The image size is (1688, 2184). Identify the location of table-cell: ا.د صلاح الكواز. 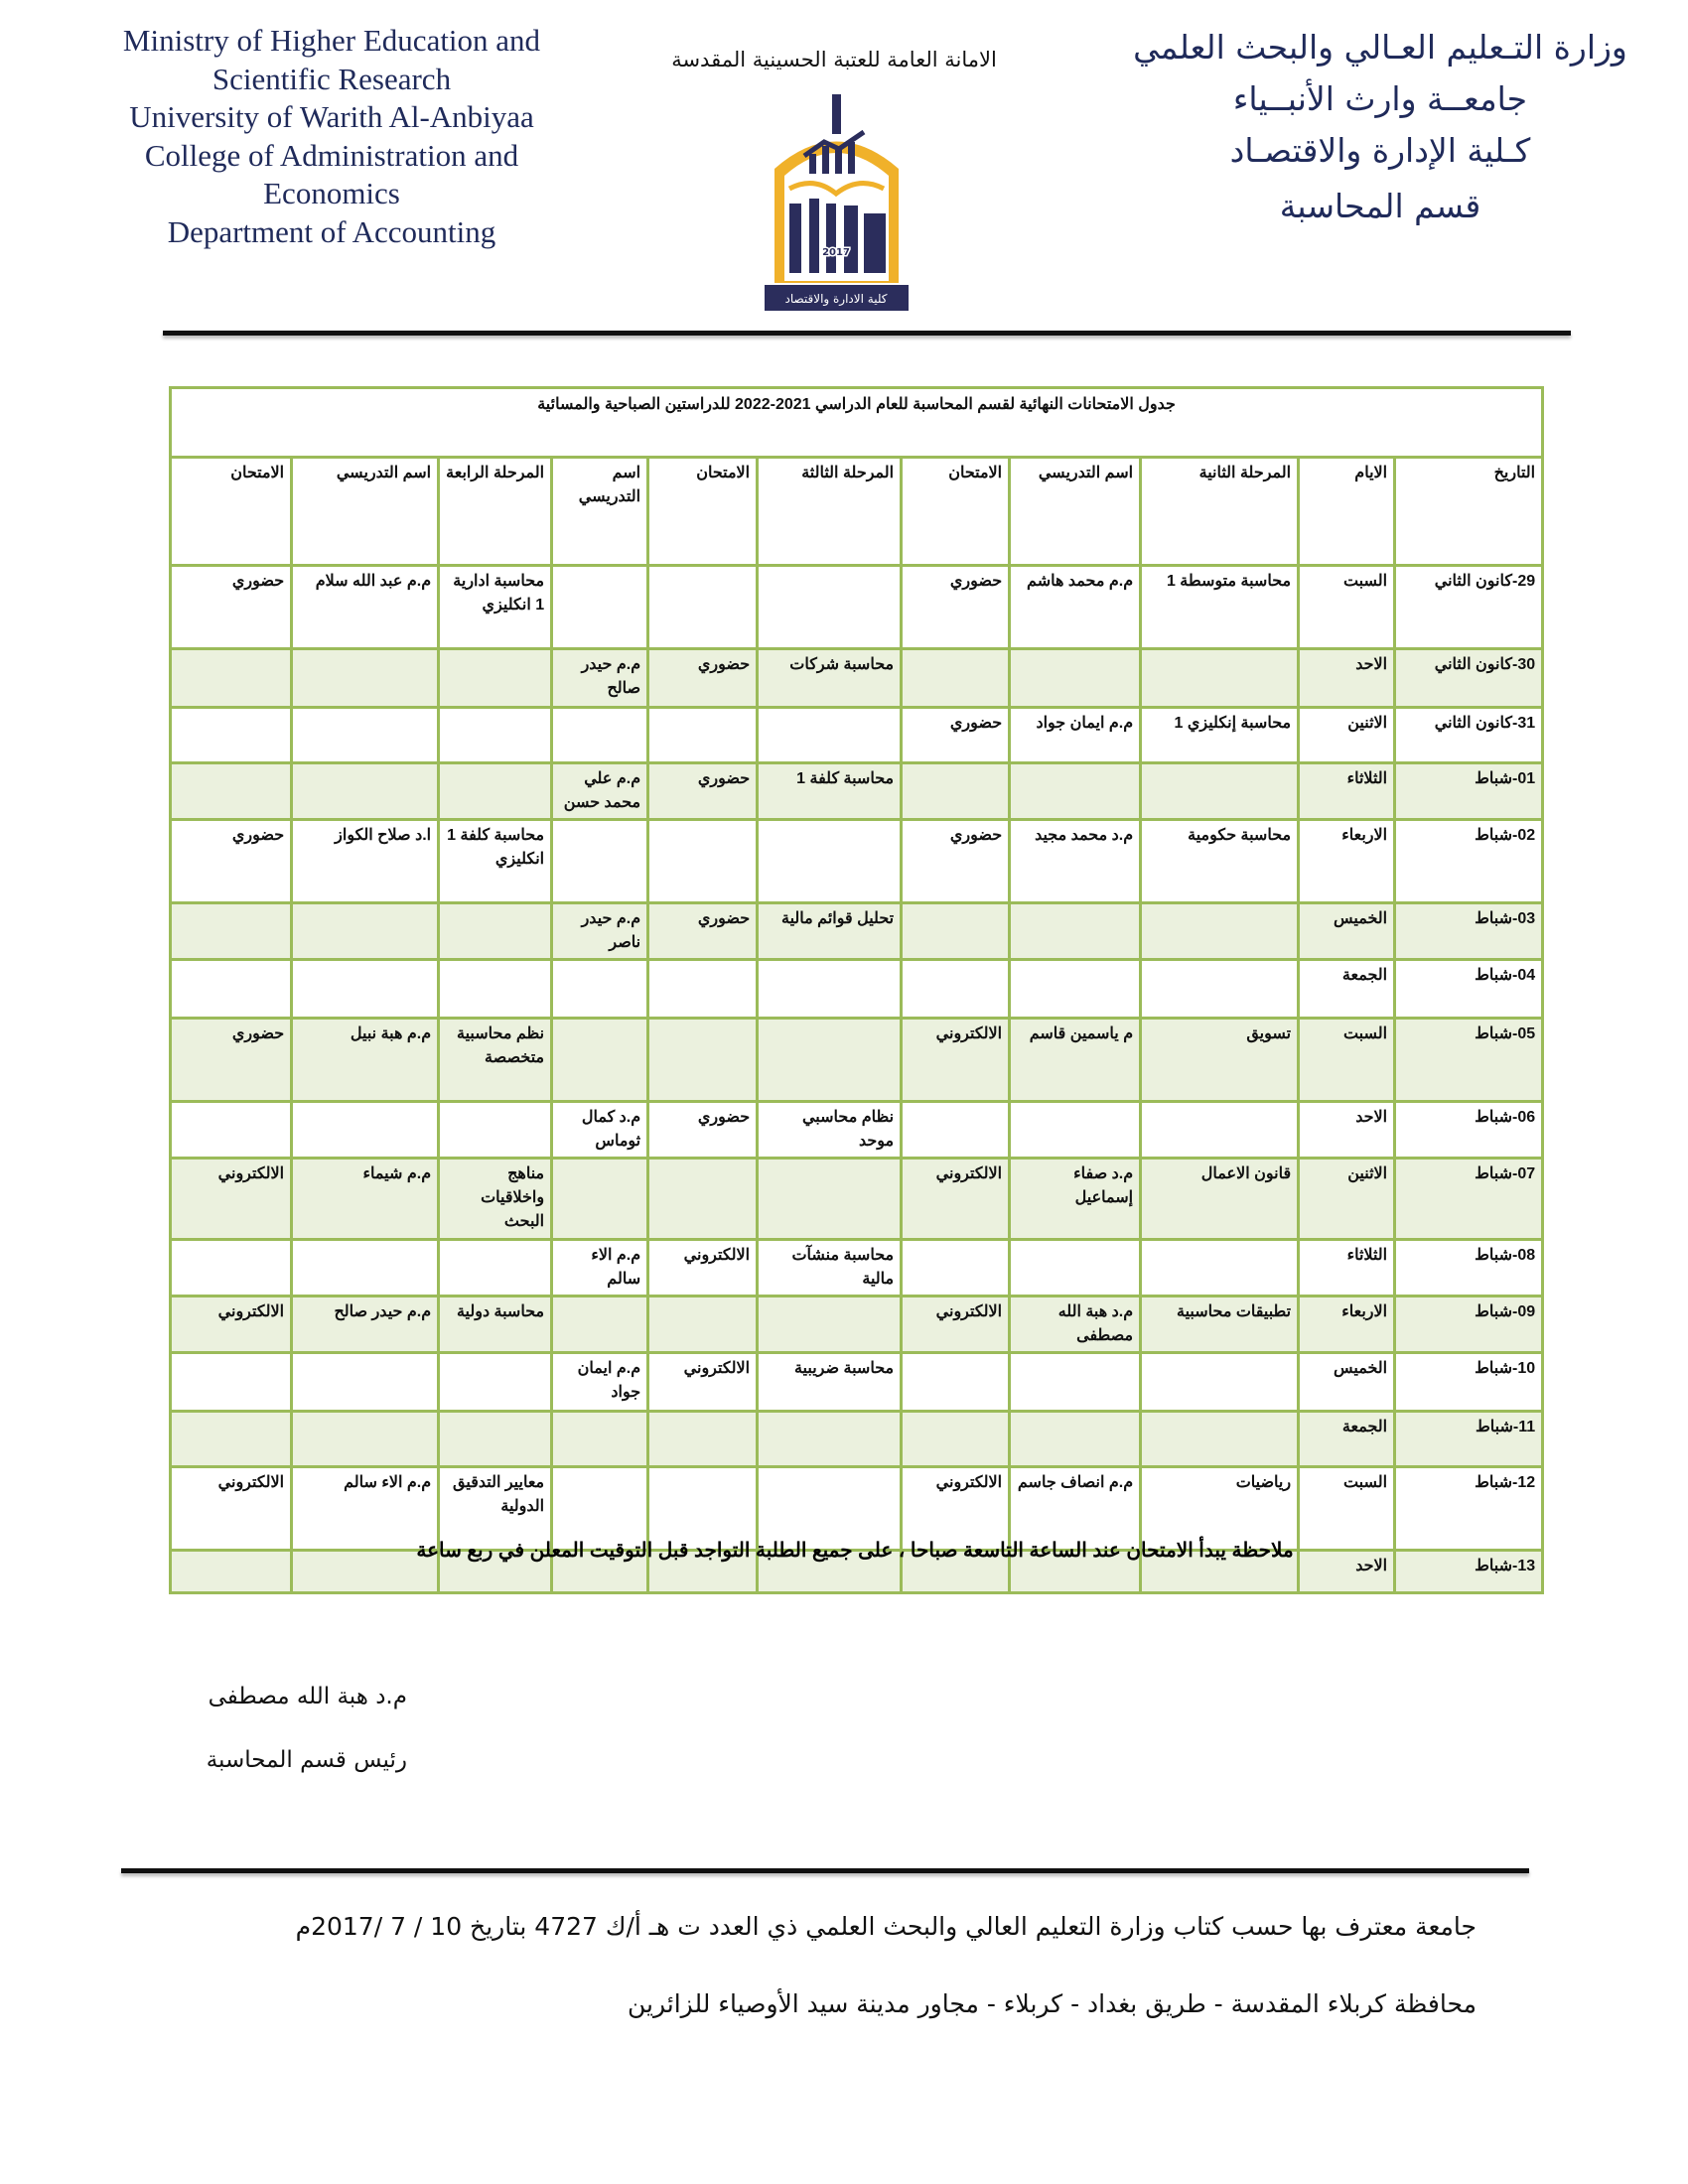
(365, 861).